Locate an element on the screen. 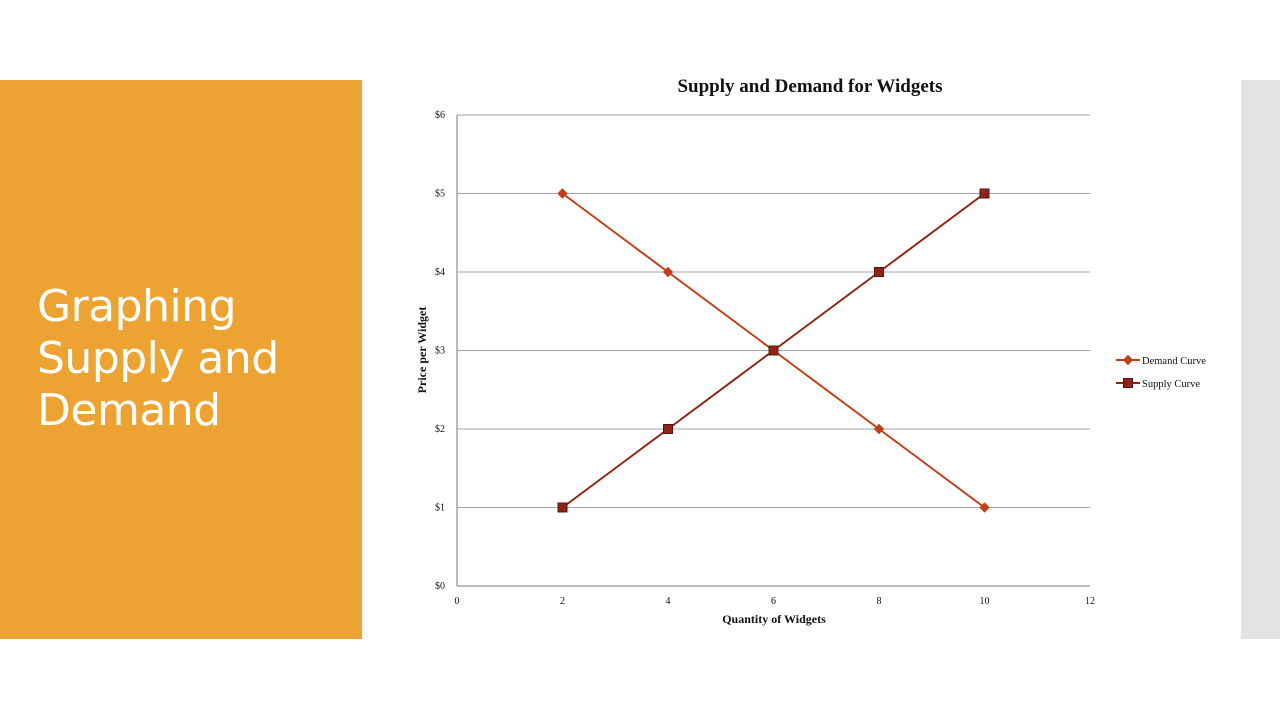  y-tick-label: $6 is located at coordinates (440, 115).